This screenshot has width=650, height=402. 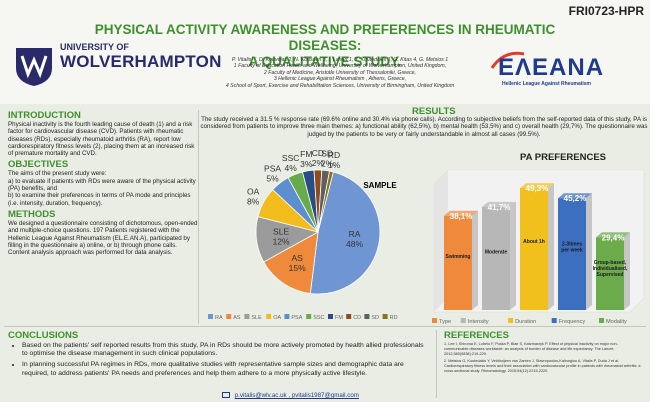 What do you see at coordinates (198, 217) in the screenshot?
I see `column-divider` at bounding box center [198, 217].